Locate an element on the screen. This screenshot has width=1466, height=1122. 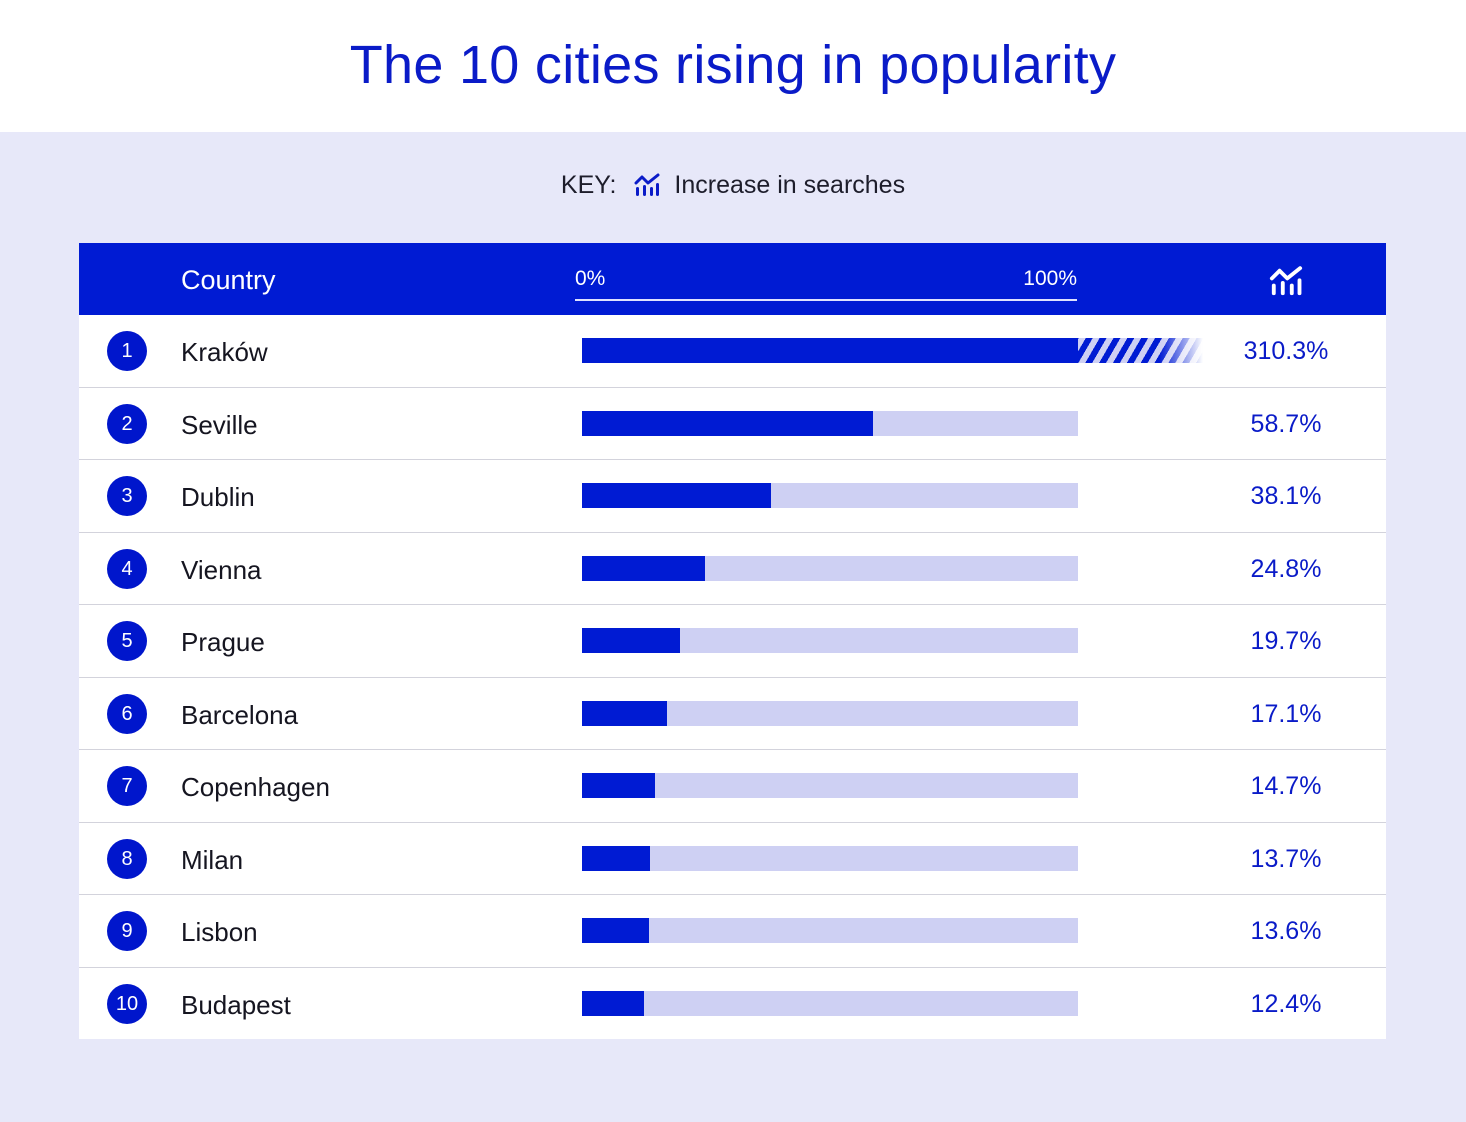
city-label: Budapest is located at coordinates (236, 1004).